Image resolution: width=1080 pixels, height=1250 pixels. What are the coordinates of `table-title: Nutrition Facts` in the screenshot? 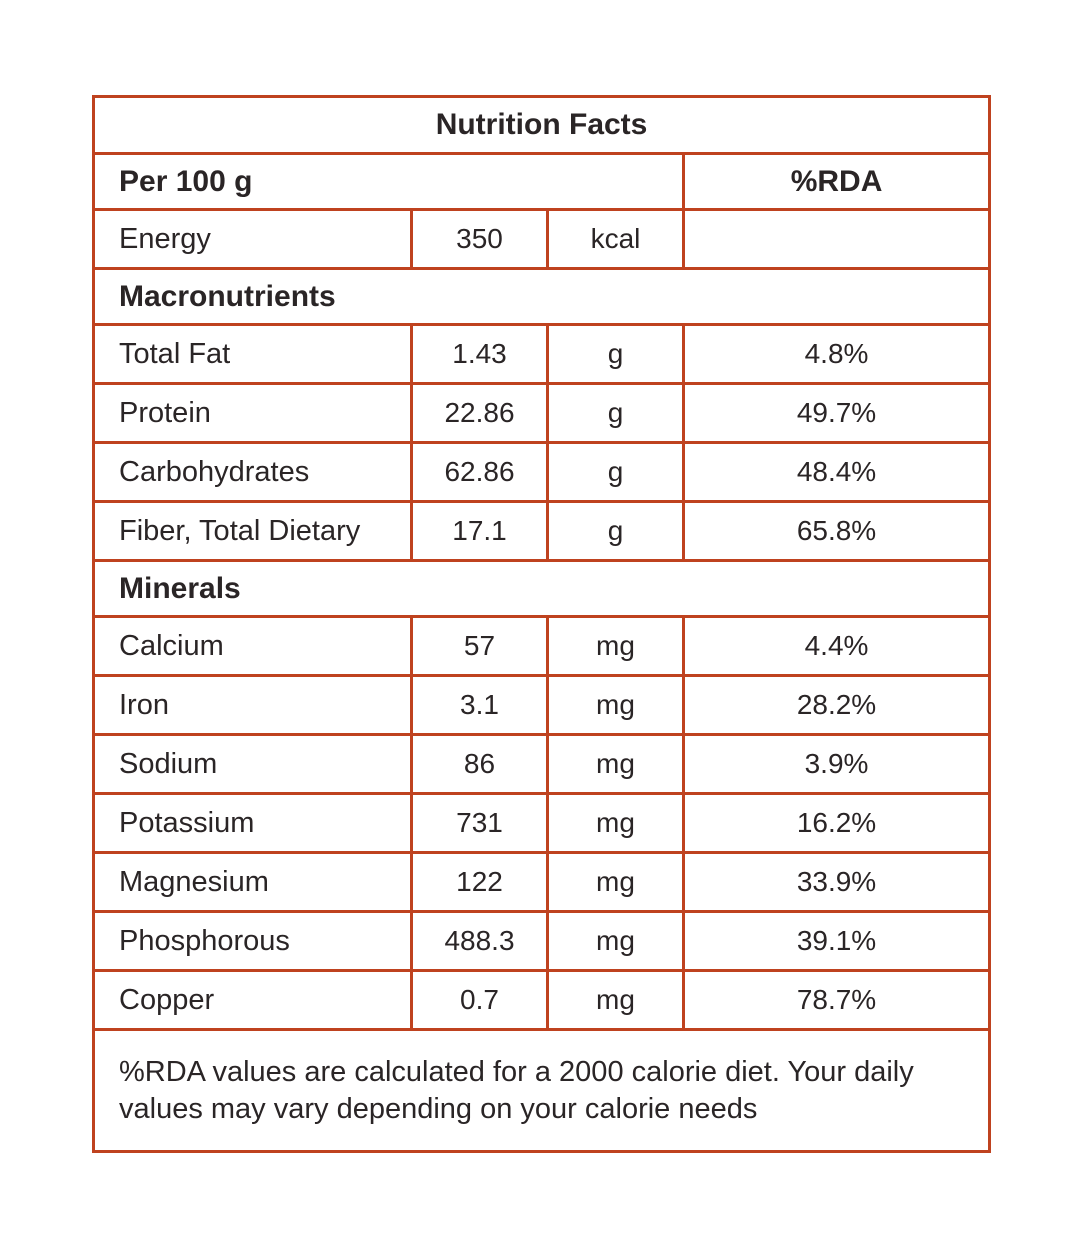 It's located at (541, 125).